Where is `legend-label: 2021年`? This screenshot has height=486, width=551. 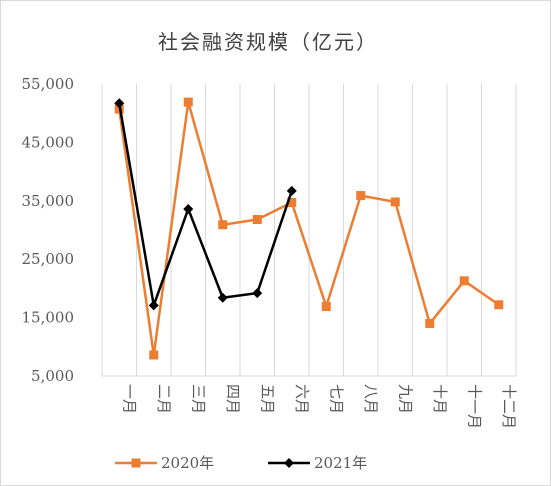 legend-label: 2021年 is located at coordinates (340, 463).